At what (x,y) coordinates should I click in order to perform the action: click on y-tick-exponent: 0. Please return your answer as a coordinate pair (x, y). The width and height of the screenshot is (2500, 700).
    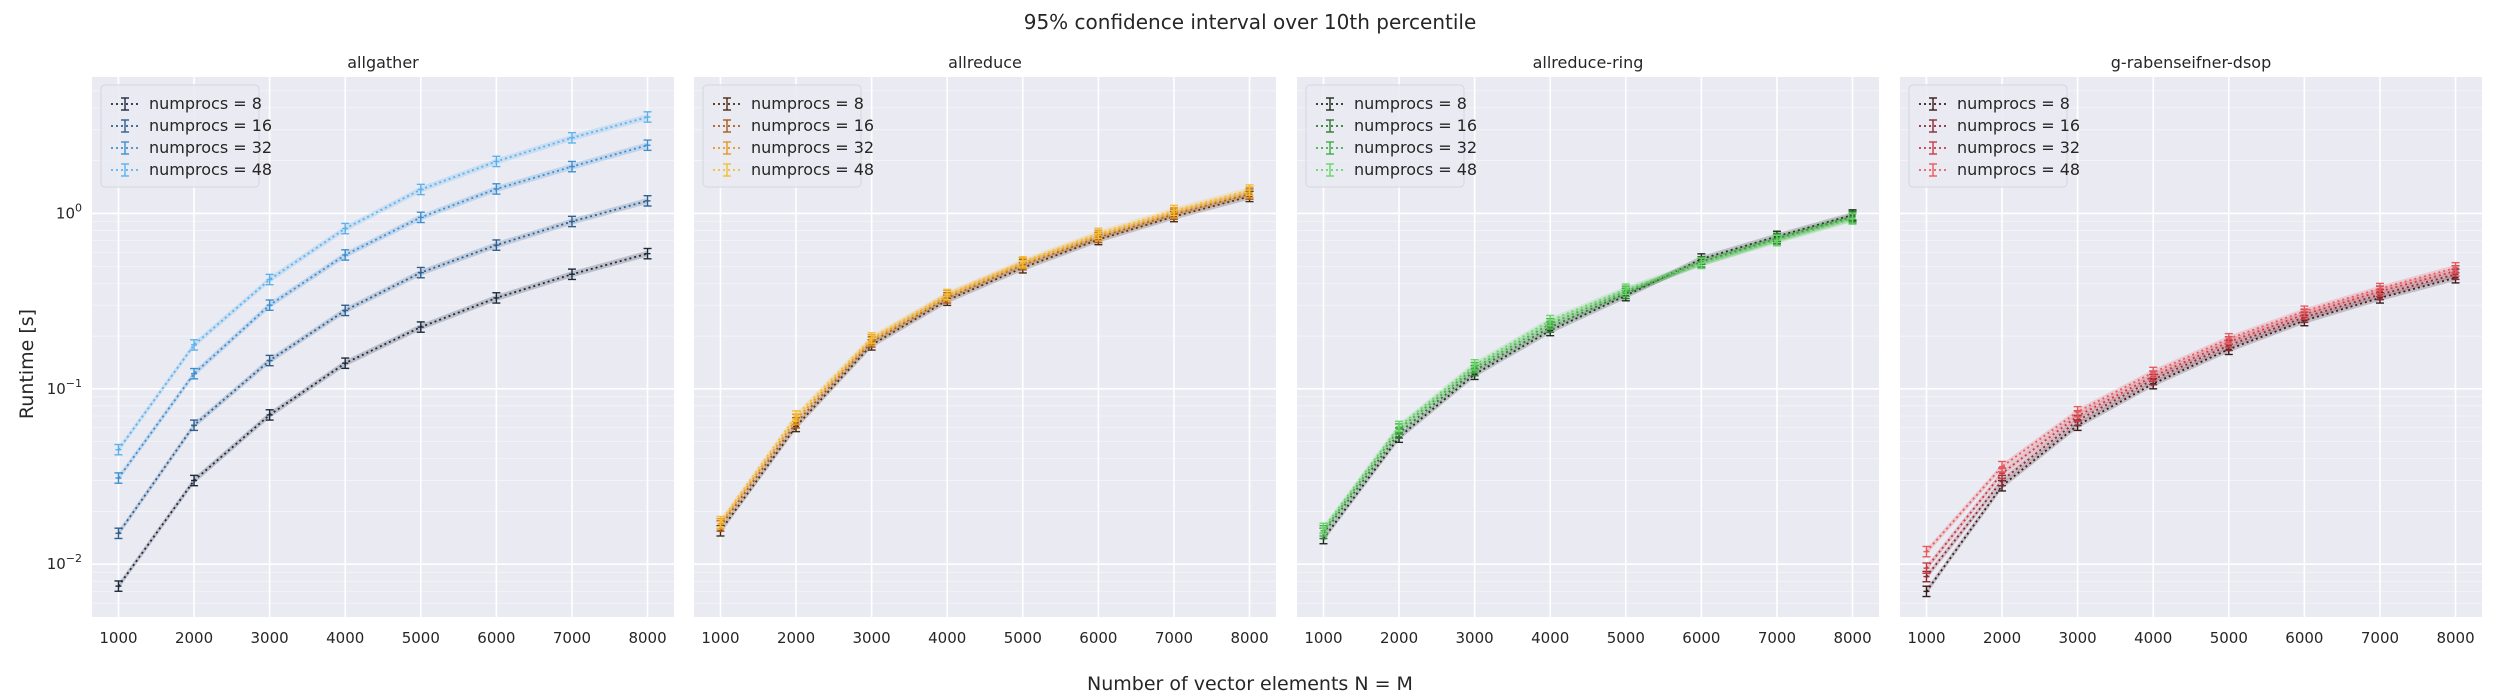
    Looking at the image, I should click on (78, 207).